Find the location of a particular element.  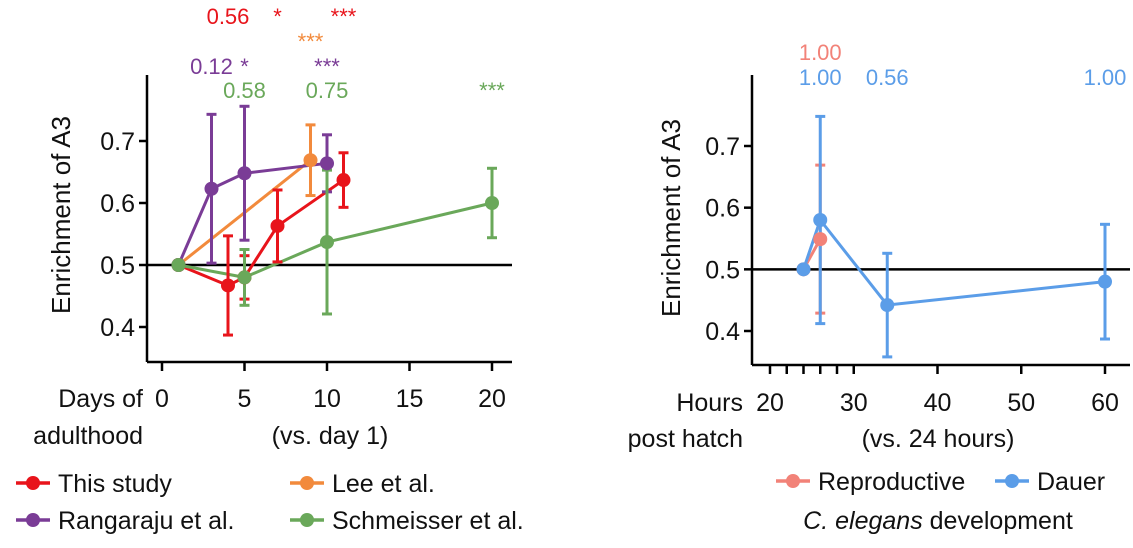

x-tick-label: 15 is located at coordinates (410, 399).